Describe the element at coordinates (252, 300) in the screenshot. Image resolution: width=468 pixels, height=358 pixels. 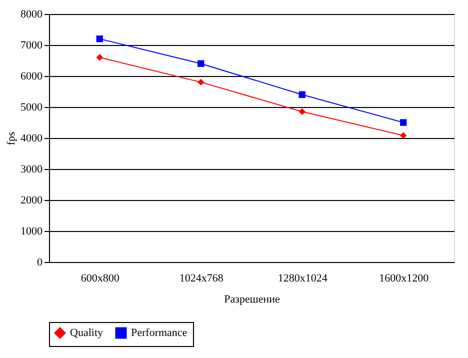
I see `x-axis-title: Разрешение` at that location.